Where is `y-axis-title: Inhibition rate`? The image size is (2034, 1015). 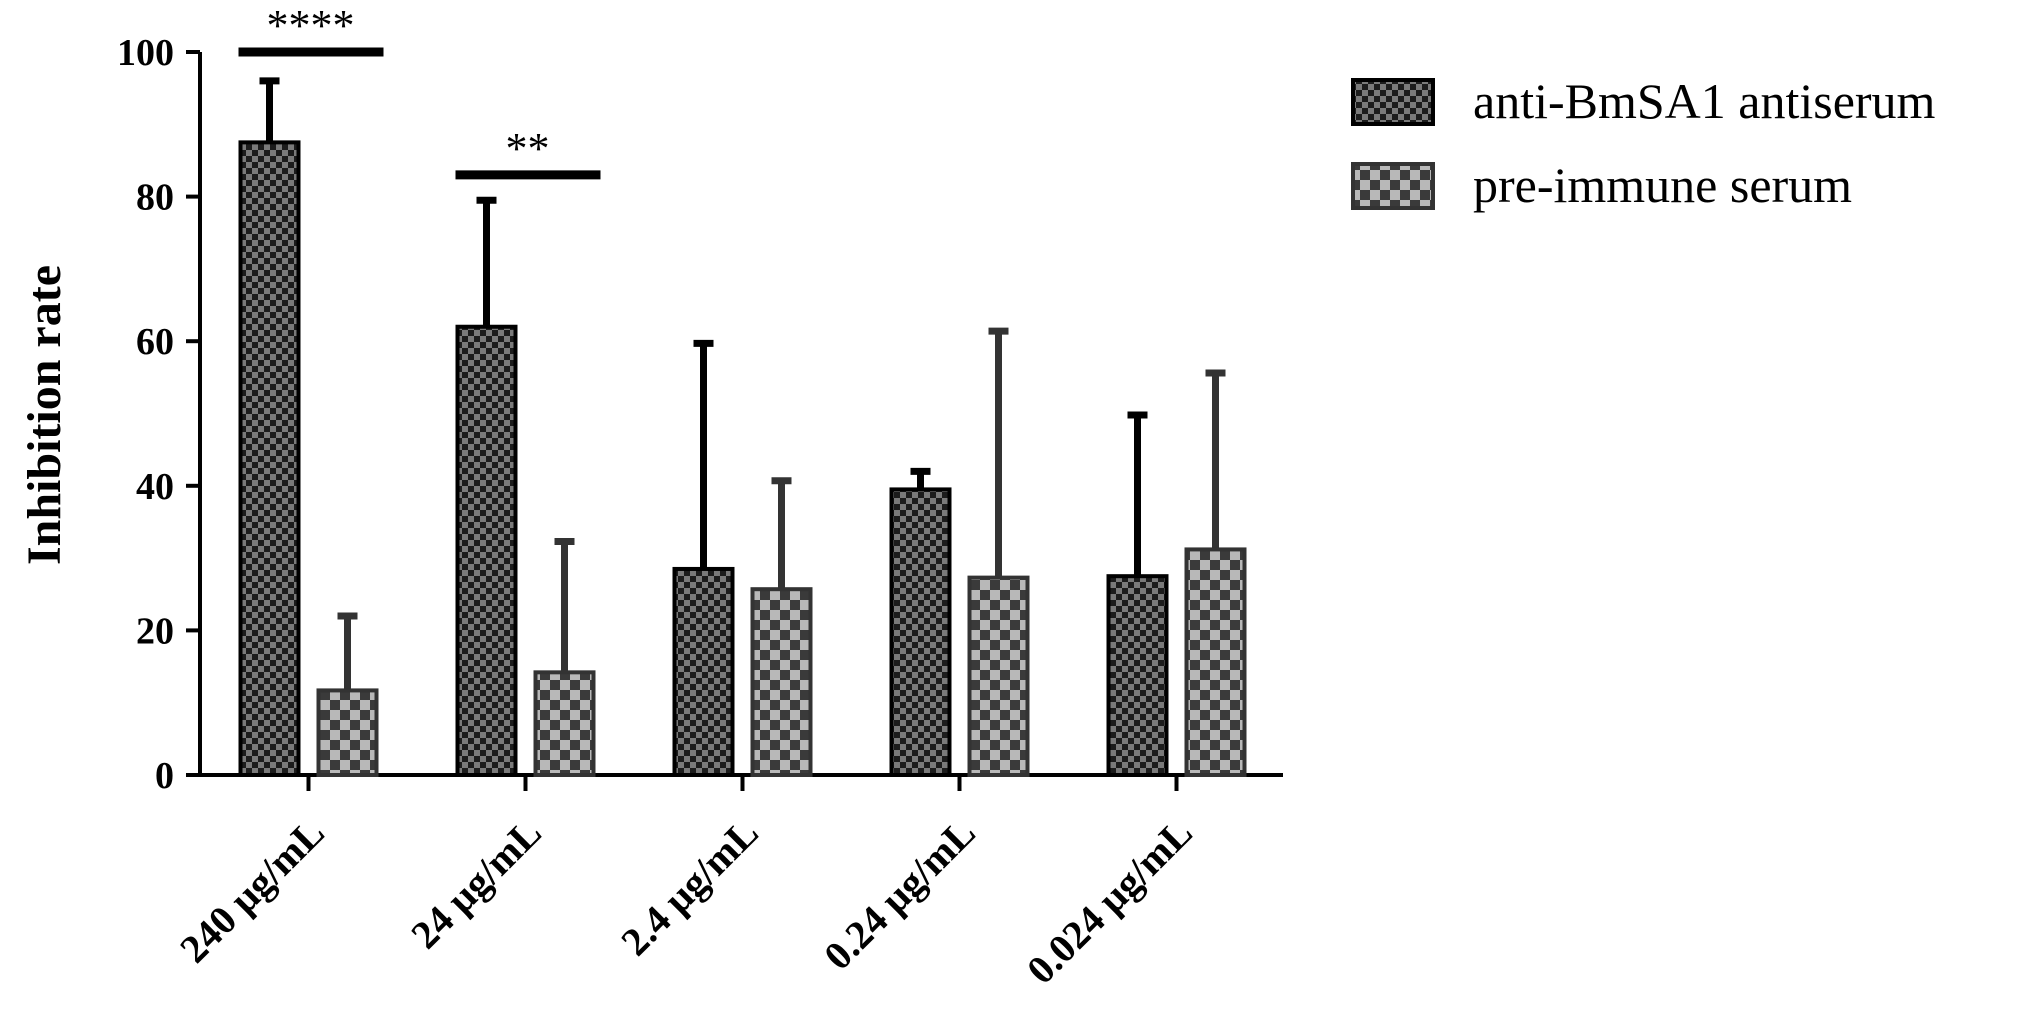 y-axis-title: Inhibition rate is located at coordinates (44, 415).